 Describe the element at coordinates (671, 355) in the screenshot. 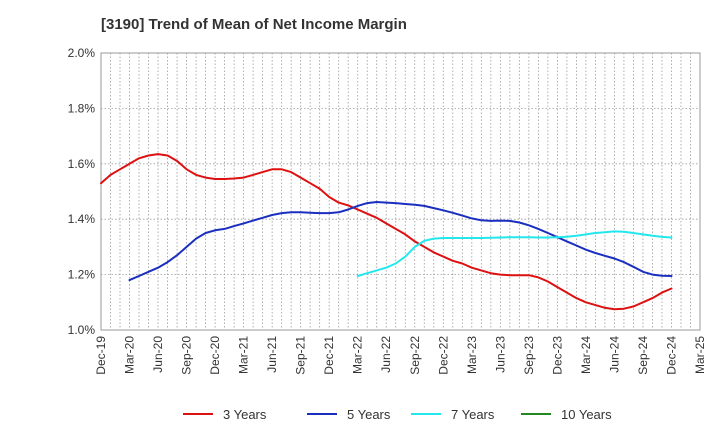

I see `x-tick-label: Dec-24` at that location.